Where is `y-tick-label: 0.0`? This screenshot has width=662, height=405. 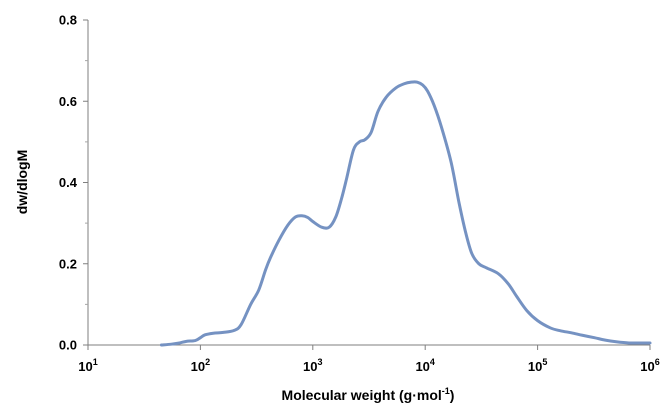
y-tick-label: 0.0 is located at coordinates (68, 345).